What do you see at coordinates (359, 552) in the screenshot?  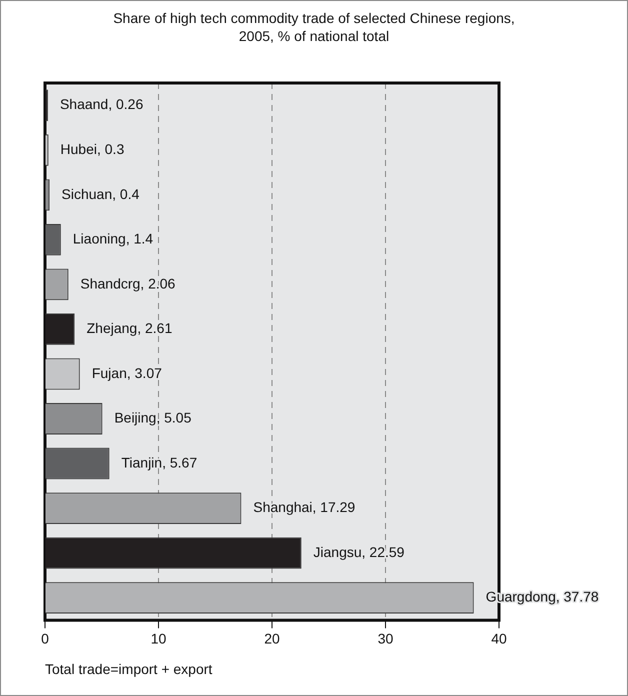 I see `data-label: Jiangsu, 22.59` at bounding box center [359, 552].